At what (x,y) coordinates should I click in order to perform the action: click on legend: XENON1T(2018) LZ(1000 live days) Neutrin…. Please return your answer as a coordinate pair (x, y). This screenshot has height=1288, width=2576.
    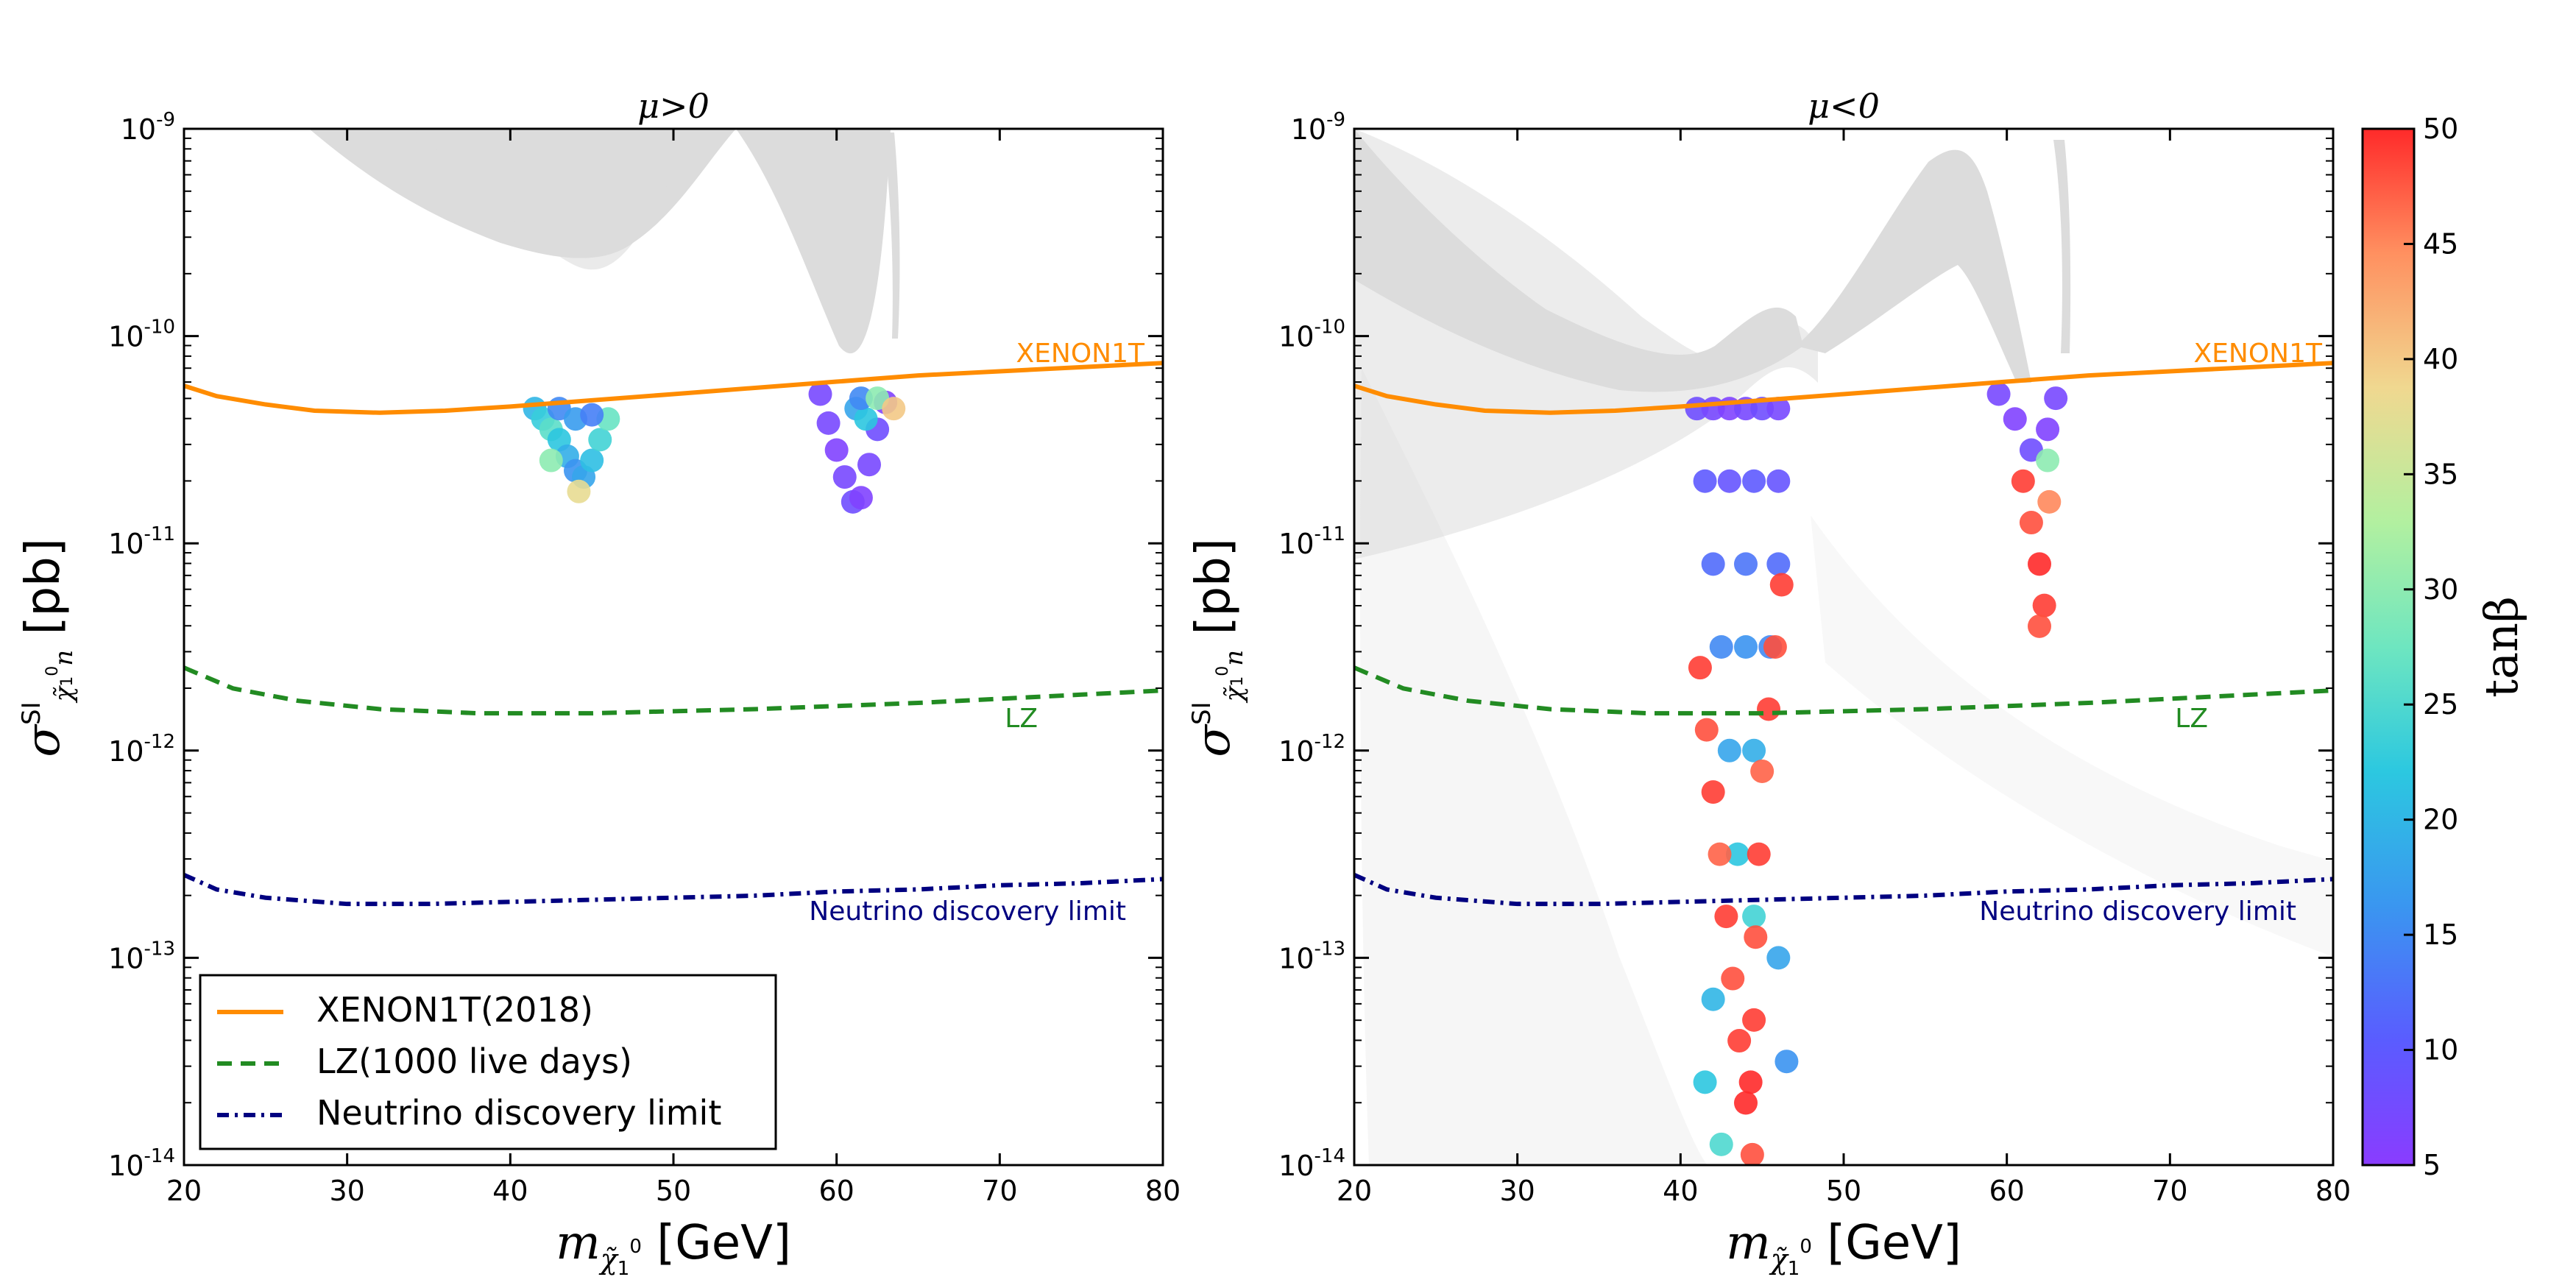
    Looking at the image, I should click on (488, 1062).